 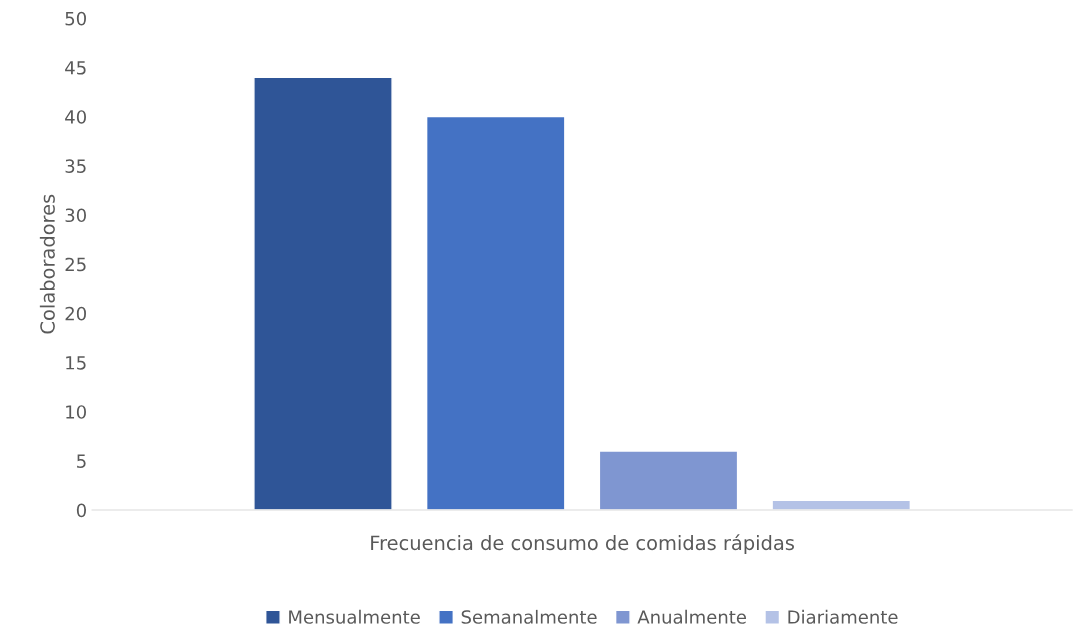 What do you see at coordinates (582, 544) in the screenshot?
I see `x-axis-title: Frecuencia de consumo de comidas rápidas` at bounding box center [582, 544].